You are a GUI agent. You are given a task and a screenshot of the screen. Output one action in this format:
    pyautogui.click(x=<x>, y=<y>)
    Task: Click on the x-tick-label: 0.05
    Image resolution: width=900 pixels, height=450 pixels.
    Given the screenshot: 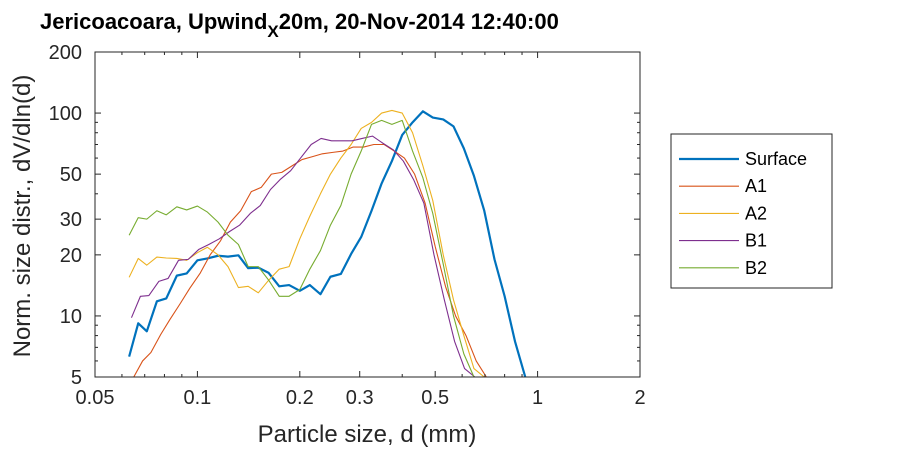 What is the action you would take?
    pyautogui.click(x=95, y=398)
    